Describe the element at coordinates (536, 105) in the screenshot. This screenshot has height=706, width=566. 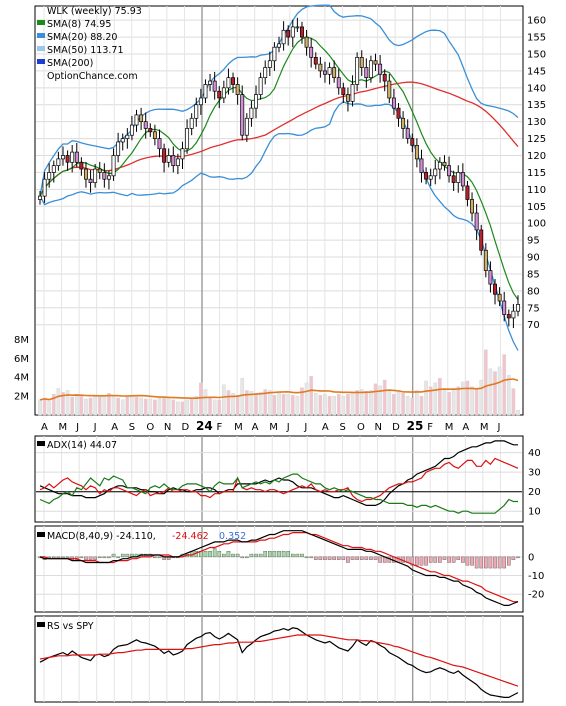
I see `price-tick-label: 135` at that location.